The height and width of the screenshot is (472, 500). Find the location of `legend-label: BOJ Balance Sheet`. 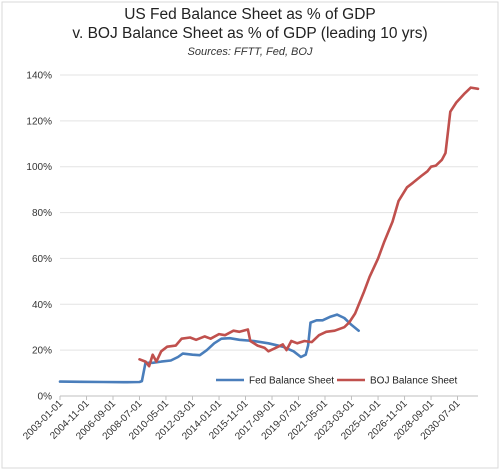

legend-label: BOJ Balance Sheet is located at coordinates (413, 381).